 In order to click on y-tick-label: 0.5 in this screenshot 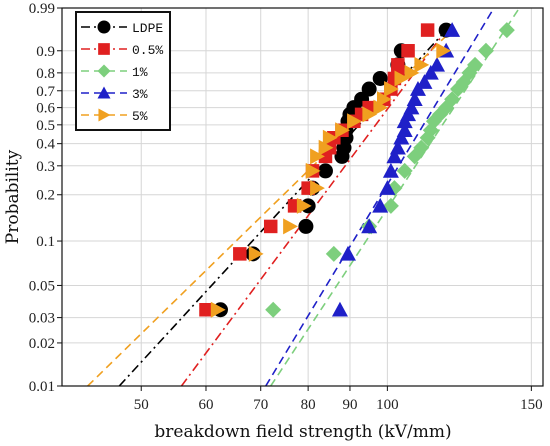, I will do `click(45, 126)`.